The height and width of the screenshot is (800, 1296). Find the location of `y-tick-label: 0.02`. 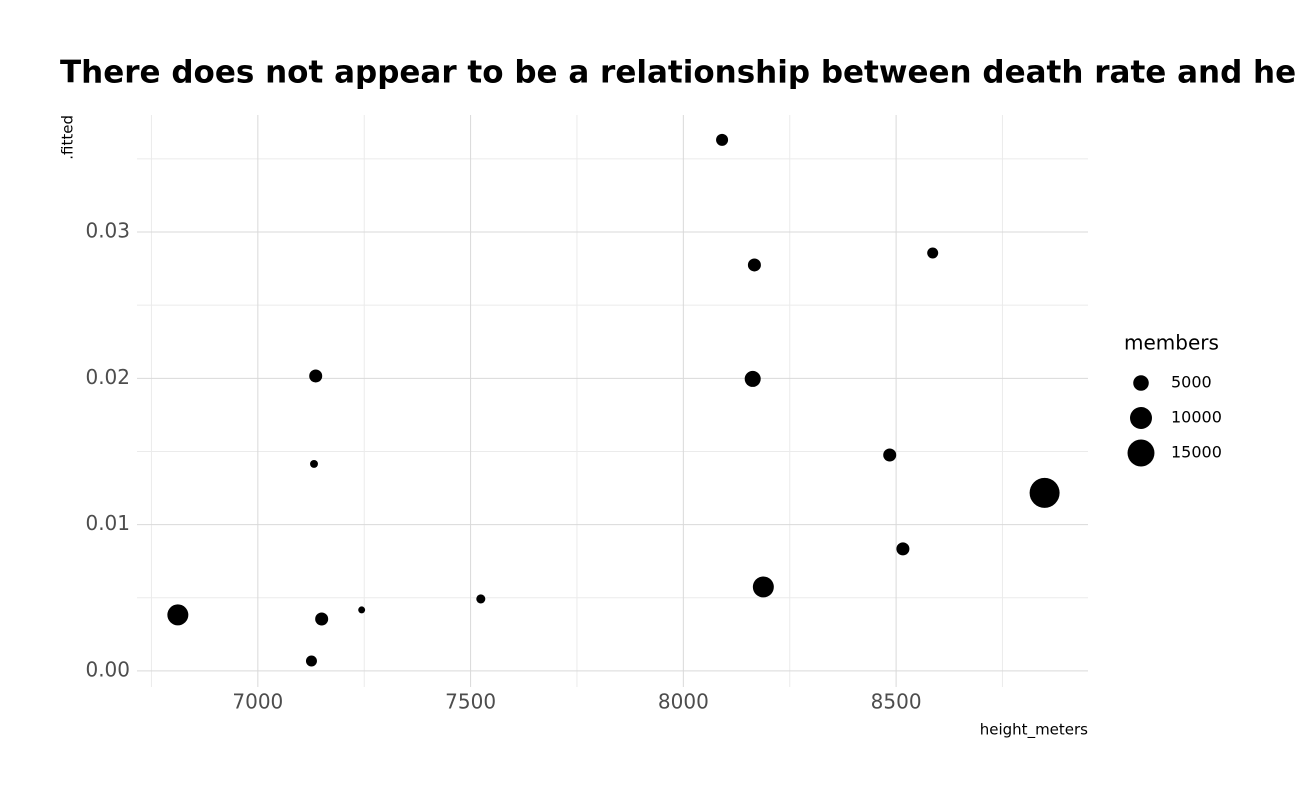

y-tick-label: 0.02 is located at coordinates (107, 377).